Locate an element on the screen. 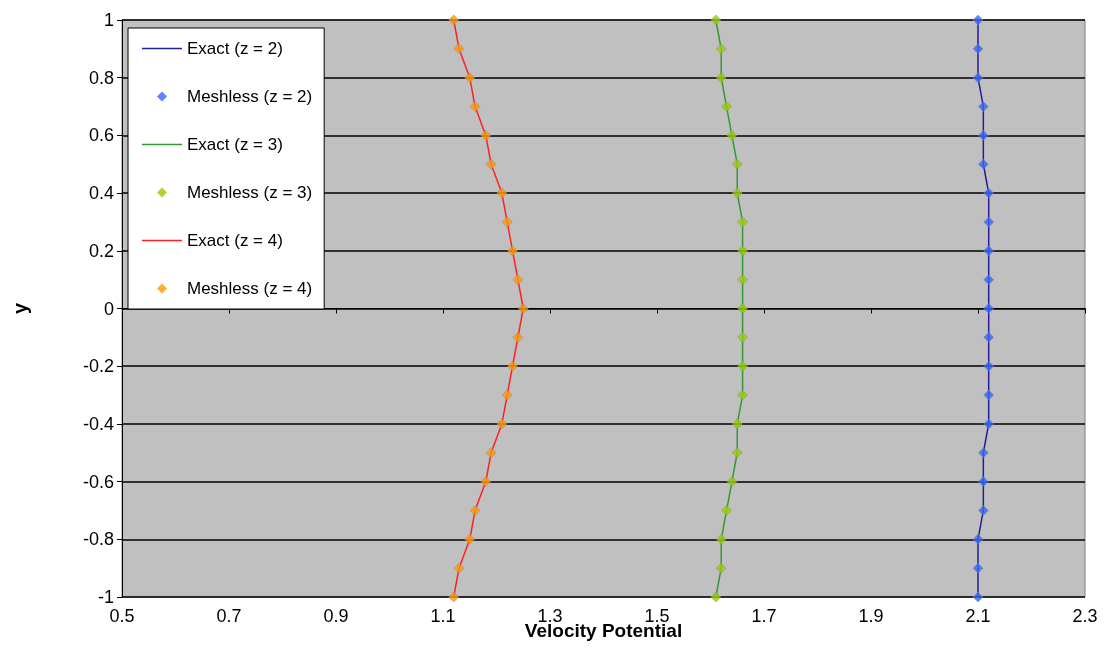  y-tick-label: -0.2 is located at coordinates (98, 366).